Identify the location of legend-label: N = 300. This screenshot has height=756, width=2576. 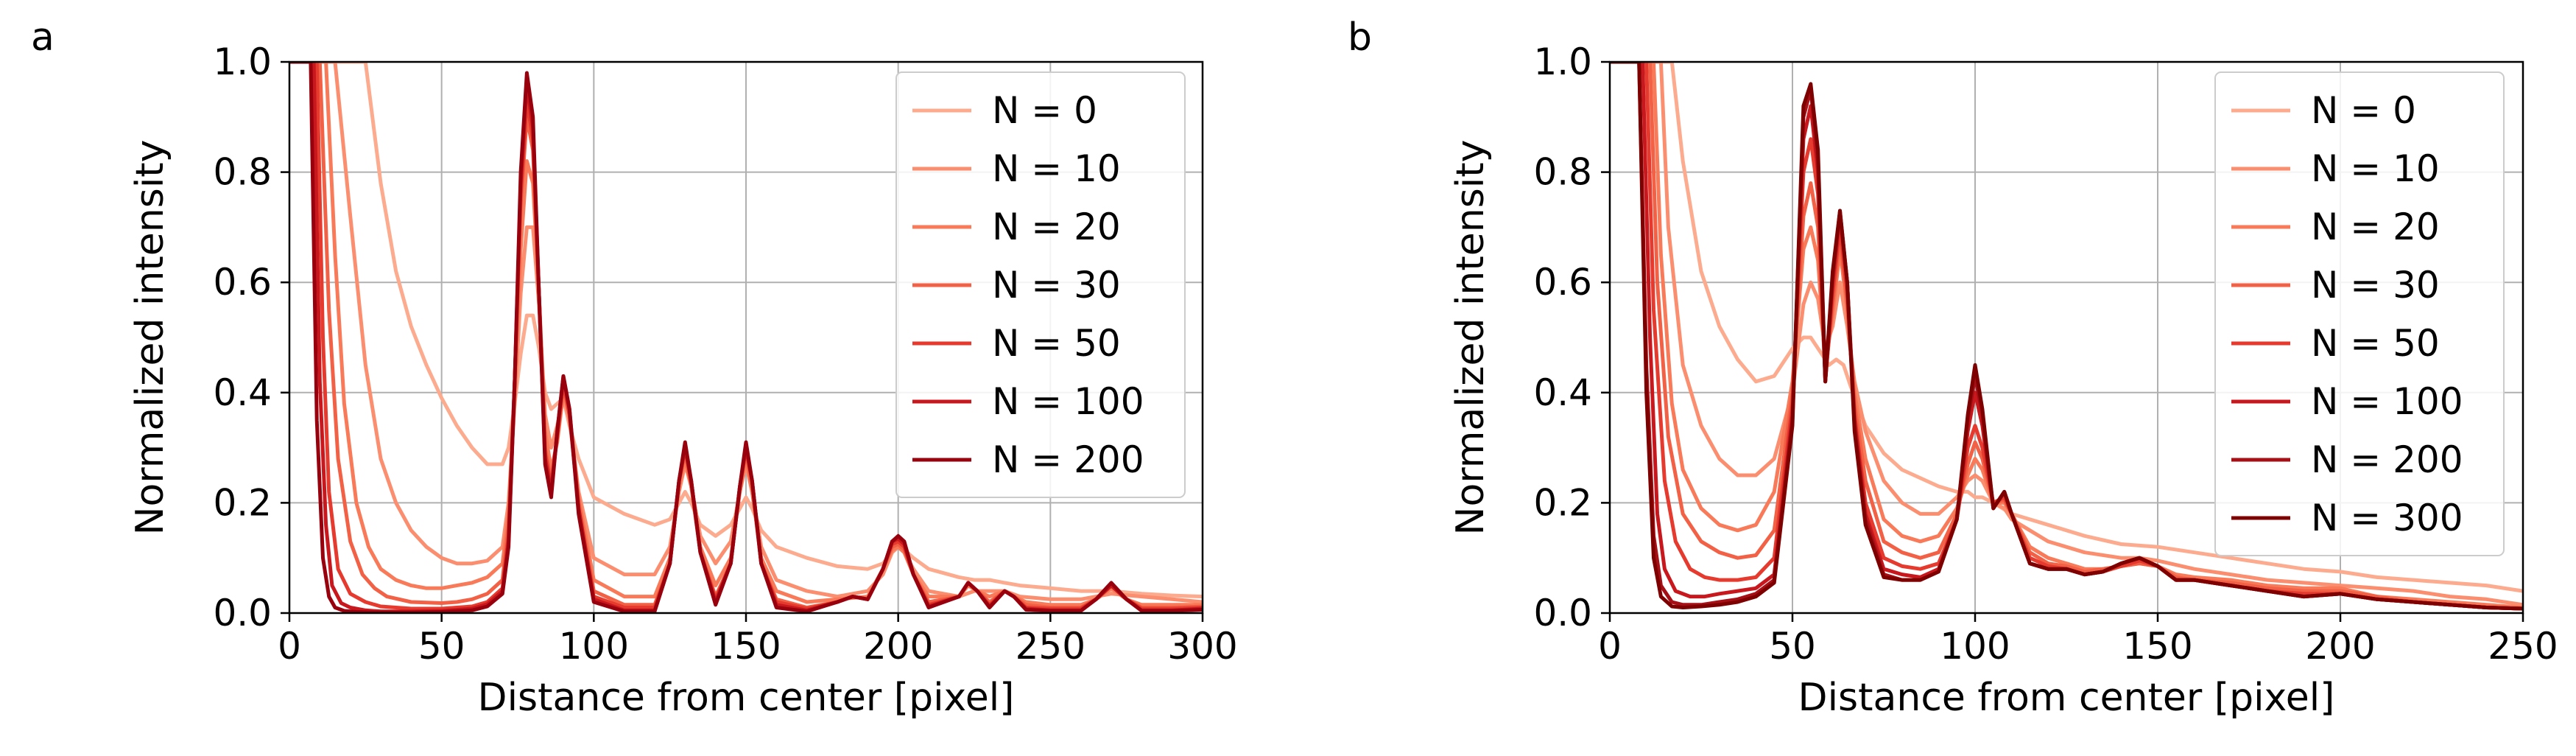
(2387, 518).